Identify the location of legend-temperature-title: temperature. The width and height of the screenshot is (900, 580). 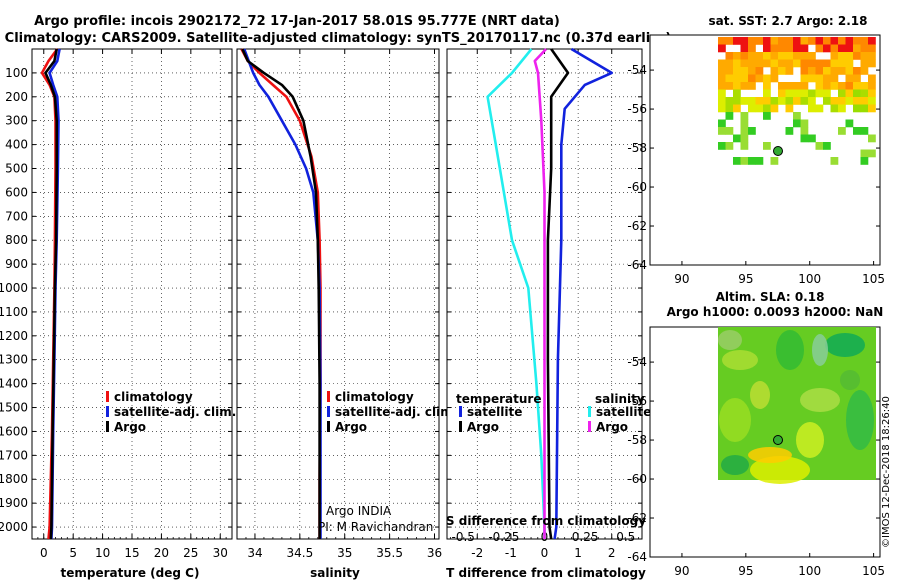
(498, 399).